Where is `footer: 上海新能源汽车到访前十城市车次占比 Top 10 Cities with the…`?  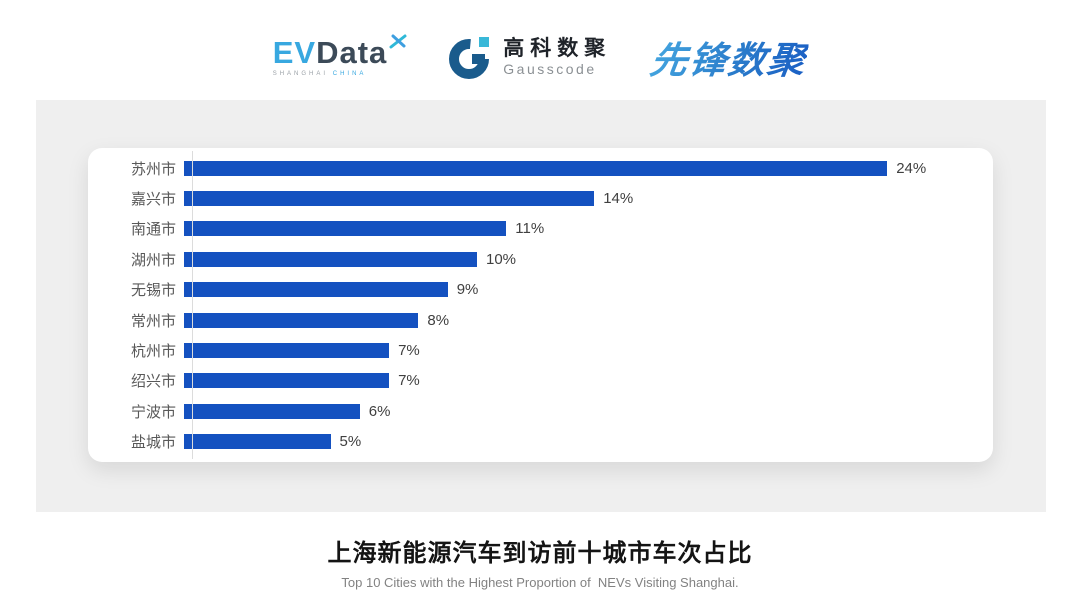 footer: 上海新能源汽车到访前十城市车次占比 Top 10 Cities with the… is located at coordinates (540, 561).